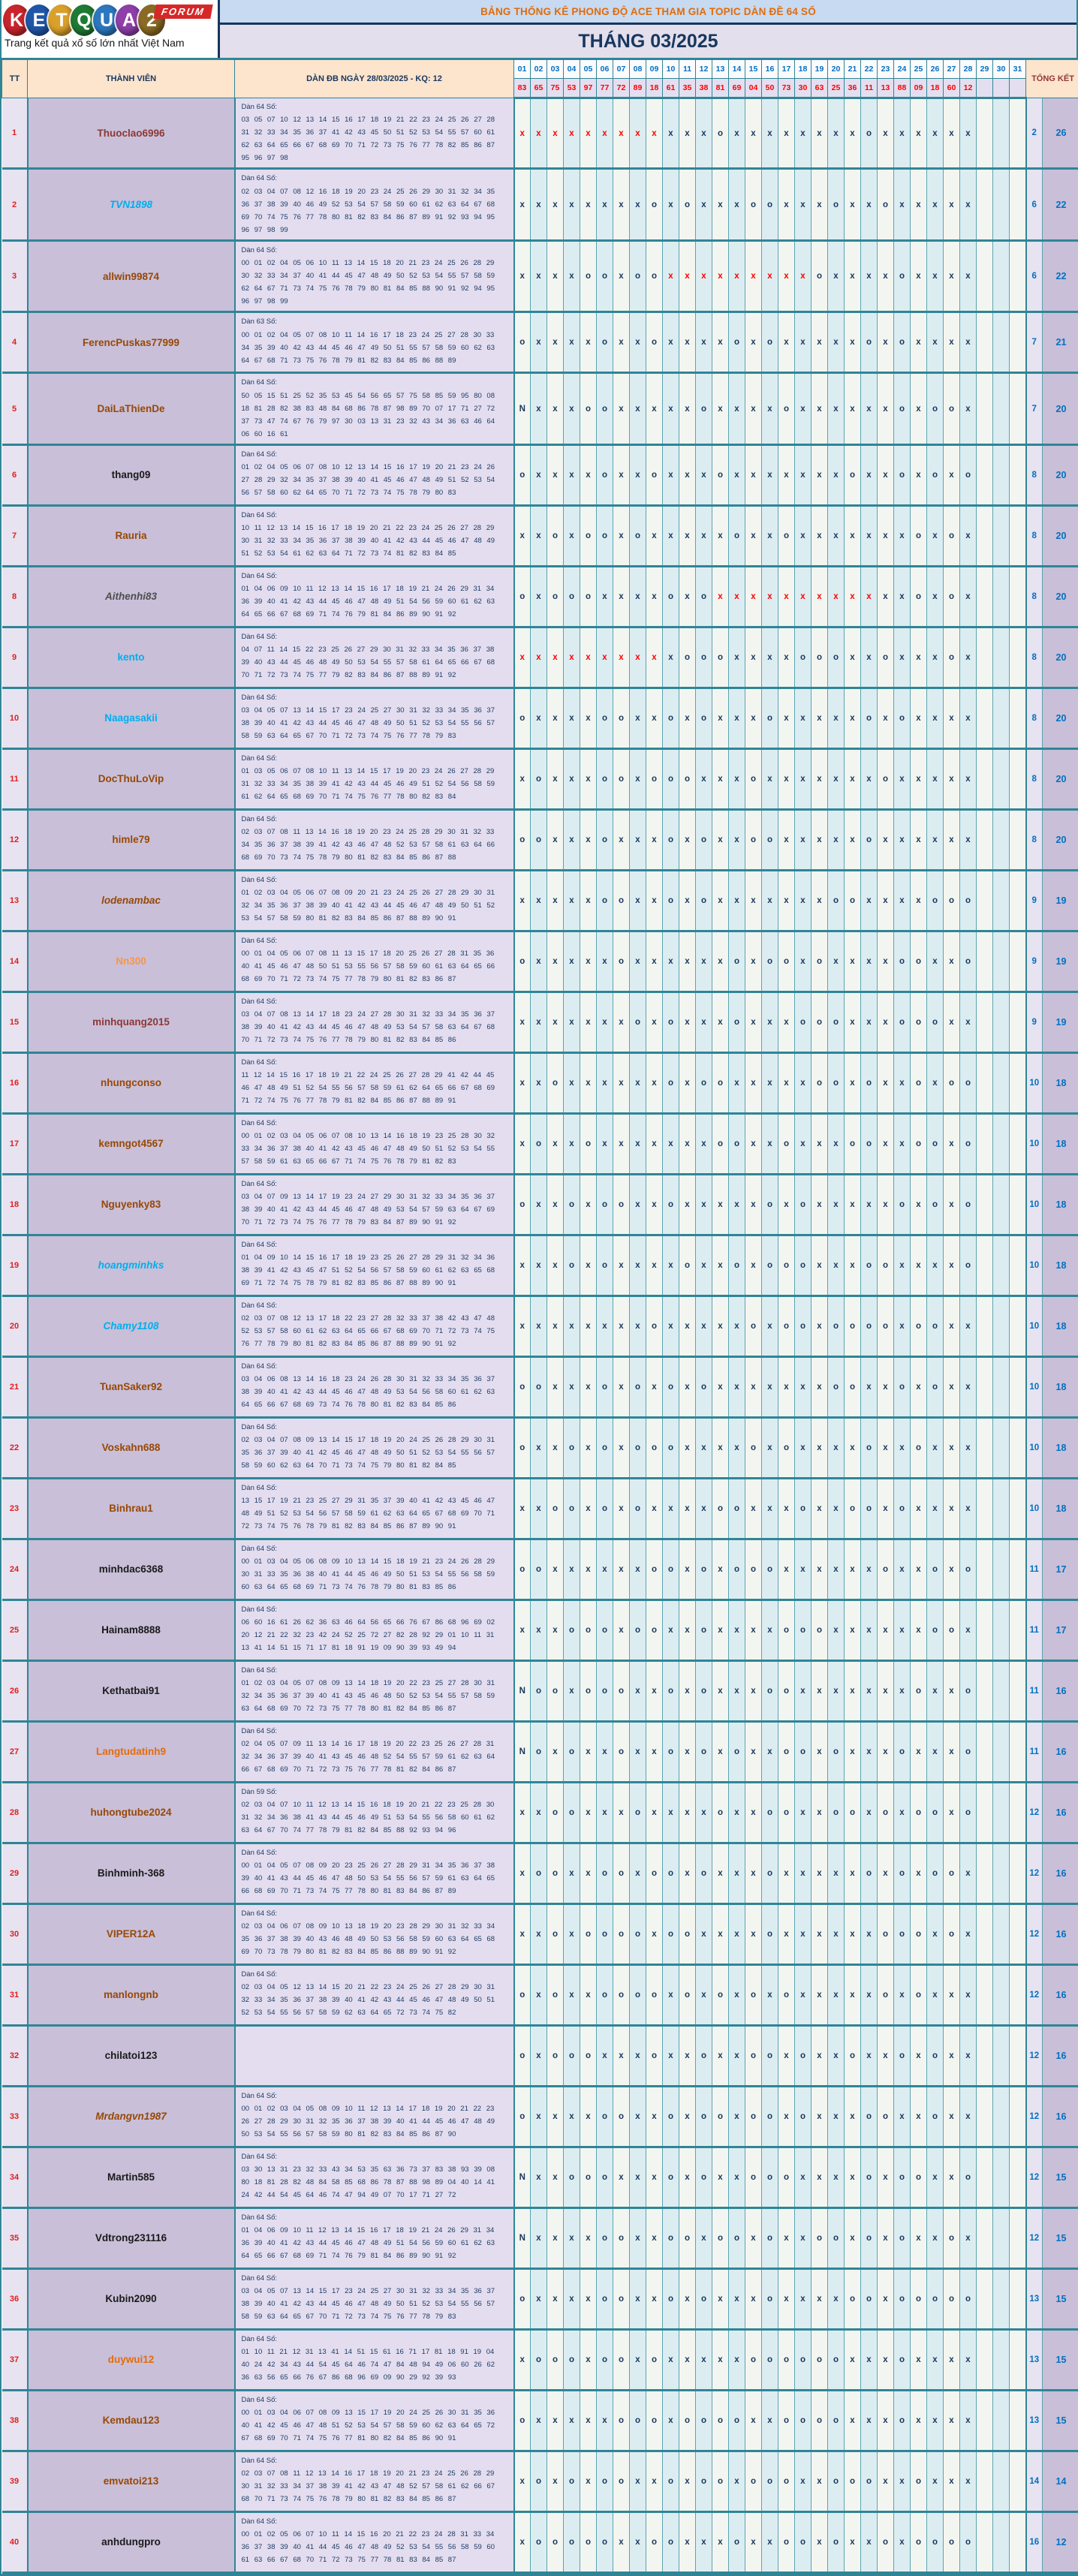 The width and height of the screenshot is (1078, 2576). Describe the element at coordinates (605, 69) in the screenshot. I see `day-header: 06` at that location.